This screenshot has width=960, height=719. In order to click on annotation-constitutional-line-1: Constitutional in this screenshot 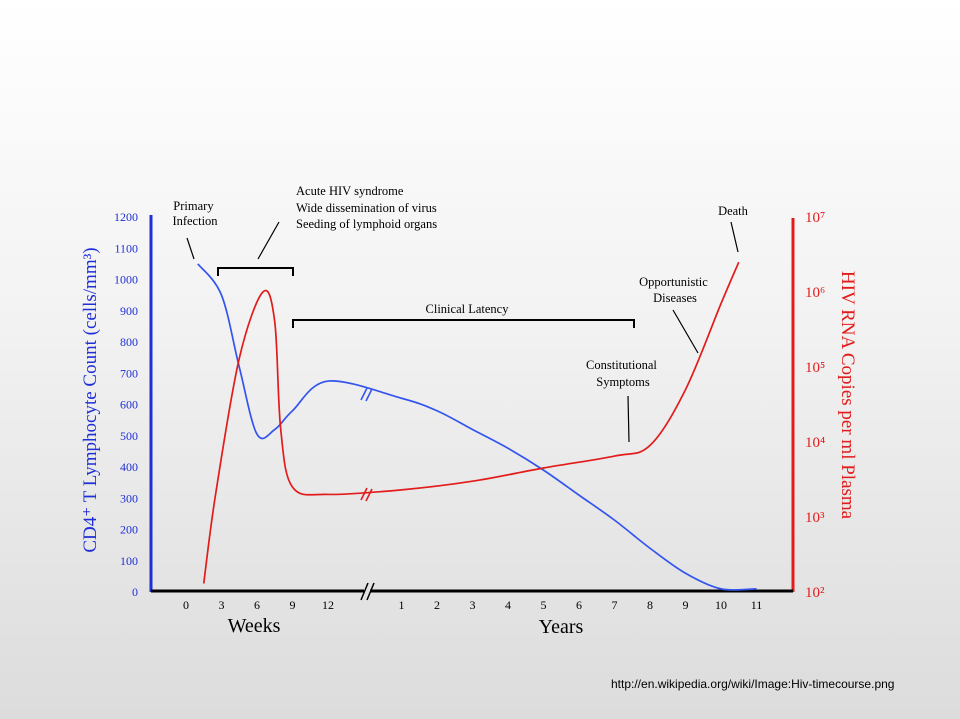, I will do `click(621, 365)`.